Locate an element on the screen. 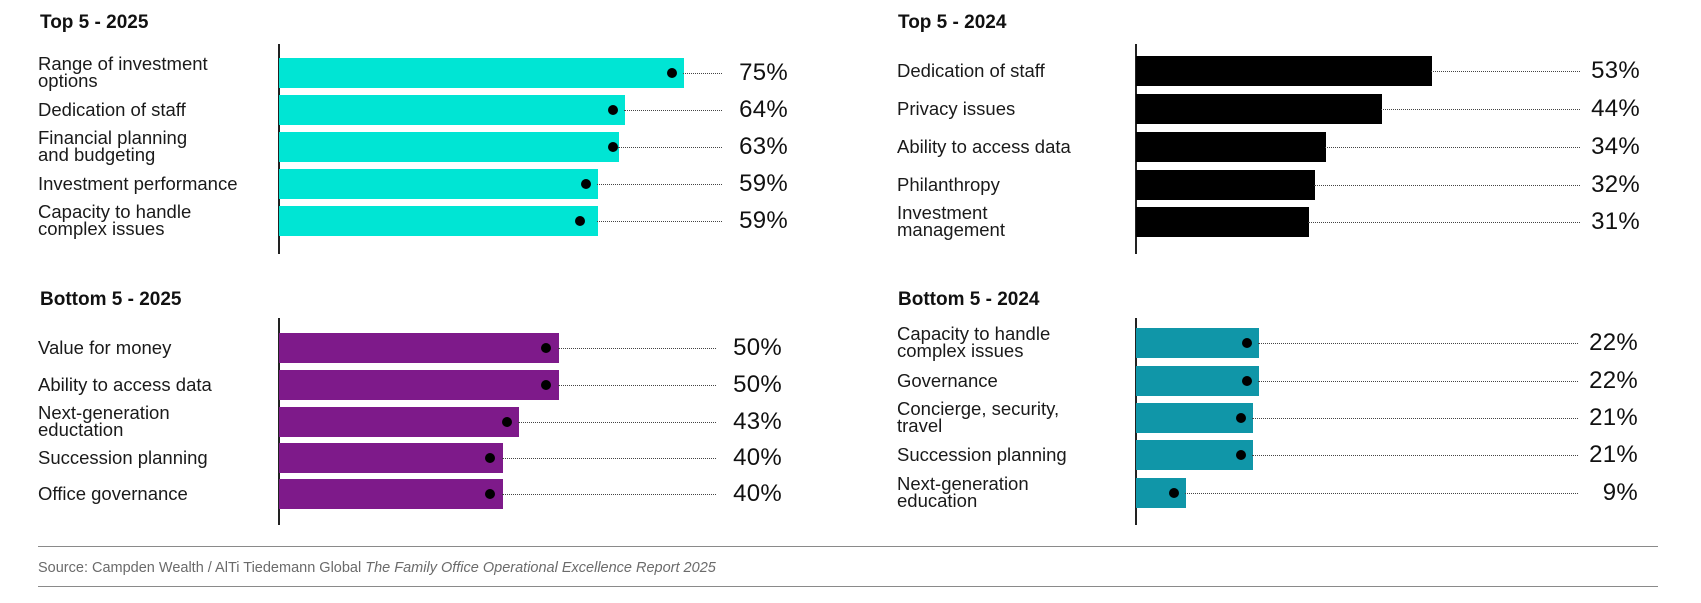  category-label-line: Succession planning is located at coordinates (123, 457).